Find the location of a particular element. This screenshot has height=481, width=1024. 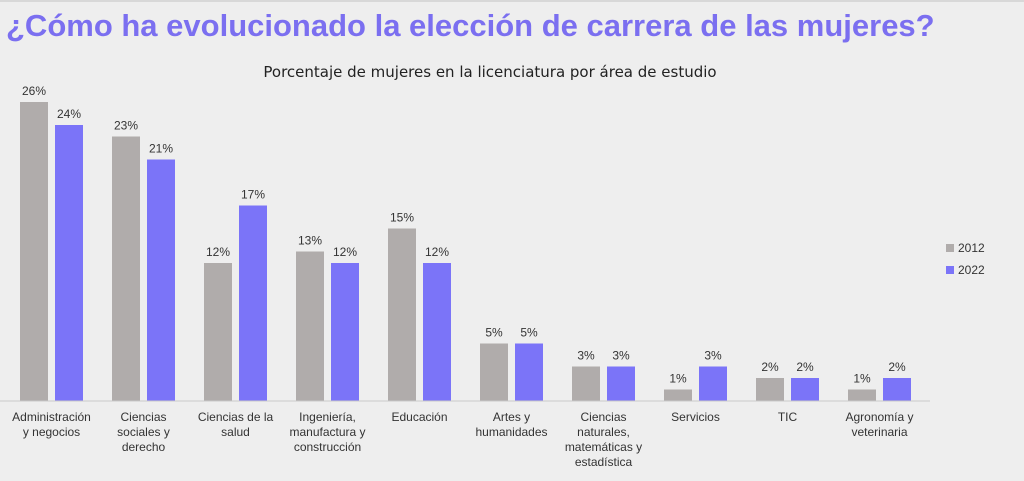

value-label-2022-8: 2% is located at coordinates (805, 367).